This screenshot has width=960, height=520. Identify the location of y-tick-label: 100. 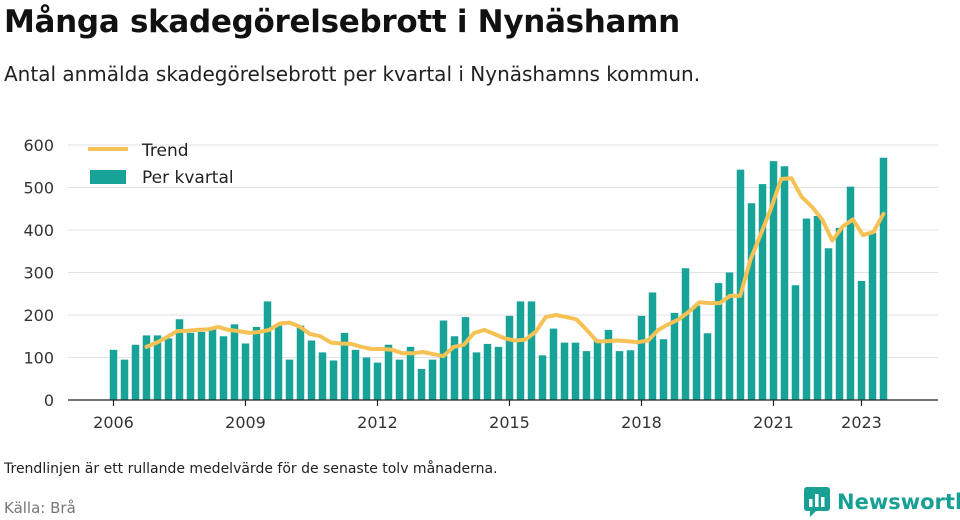
(38, 358).